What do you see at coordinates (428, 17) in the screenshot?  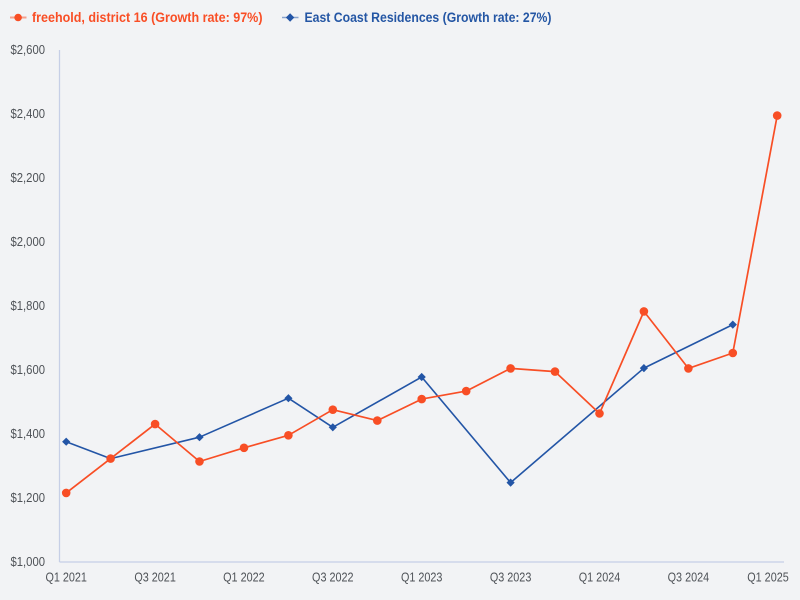 I see `svg-text:East Coast Residences (Growth: East Coast Residences (Growth rate: 27%)` at bounding box center [428, 17].